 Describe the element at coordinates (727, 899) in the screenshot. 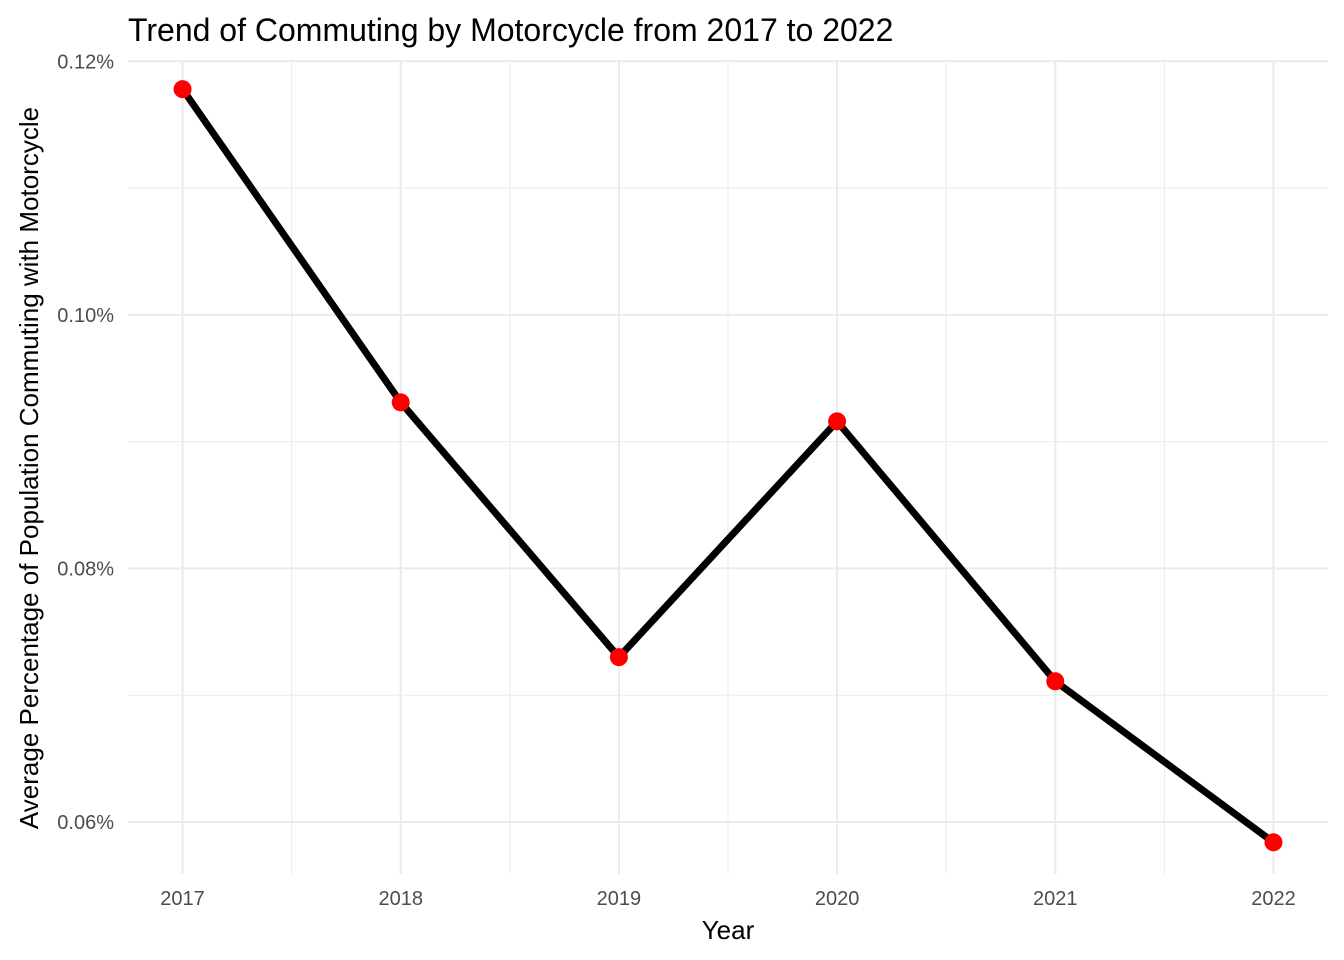

I see `x-tick-labels: 2017 2018 2019 2020 2021 2022` at that location.